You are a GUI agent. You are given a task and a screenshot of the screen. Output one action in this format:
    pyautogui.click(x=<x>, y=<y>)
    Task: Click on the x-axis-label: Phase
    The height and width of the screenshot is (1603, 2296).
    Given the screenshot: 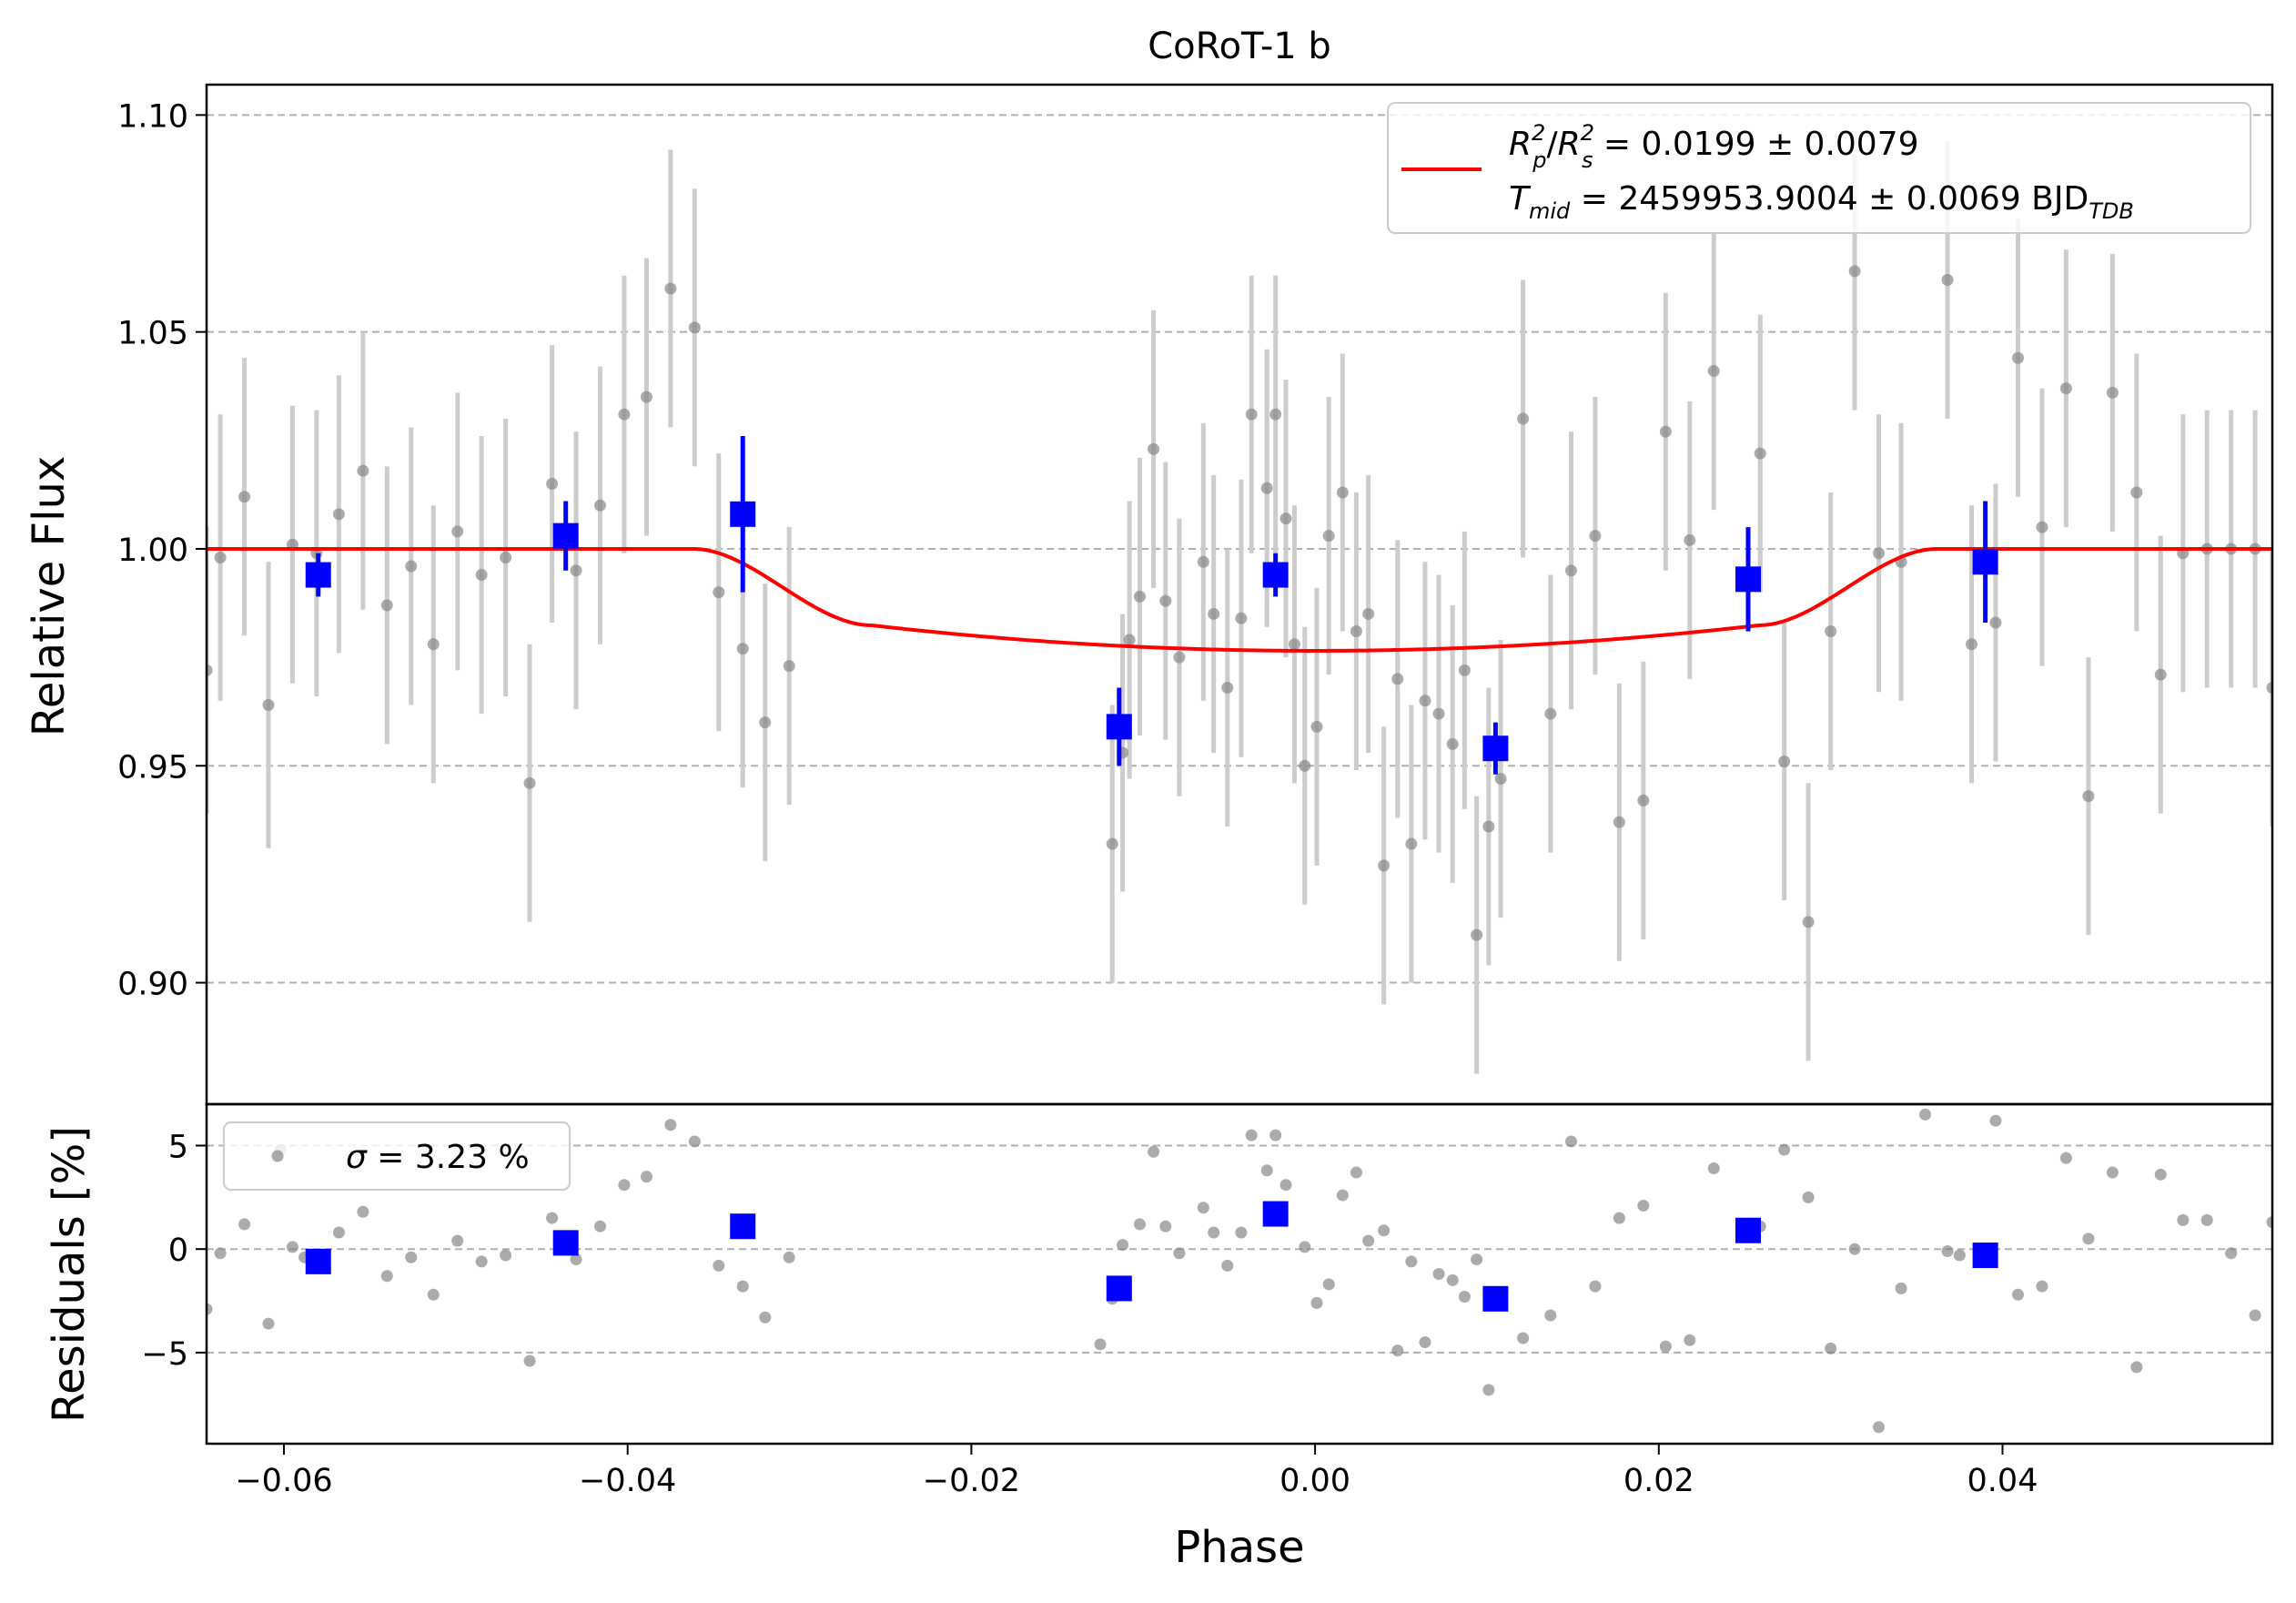 What is the action you would take?
    pyautogui.click(x=1239, y=1547)
    